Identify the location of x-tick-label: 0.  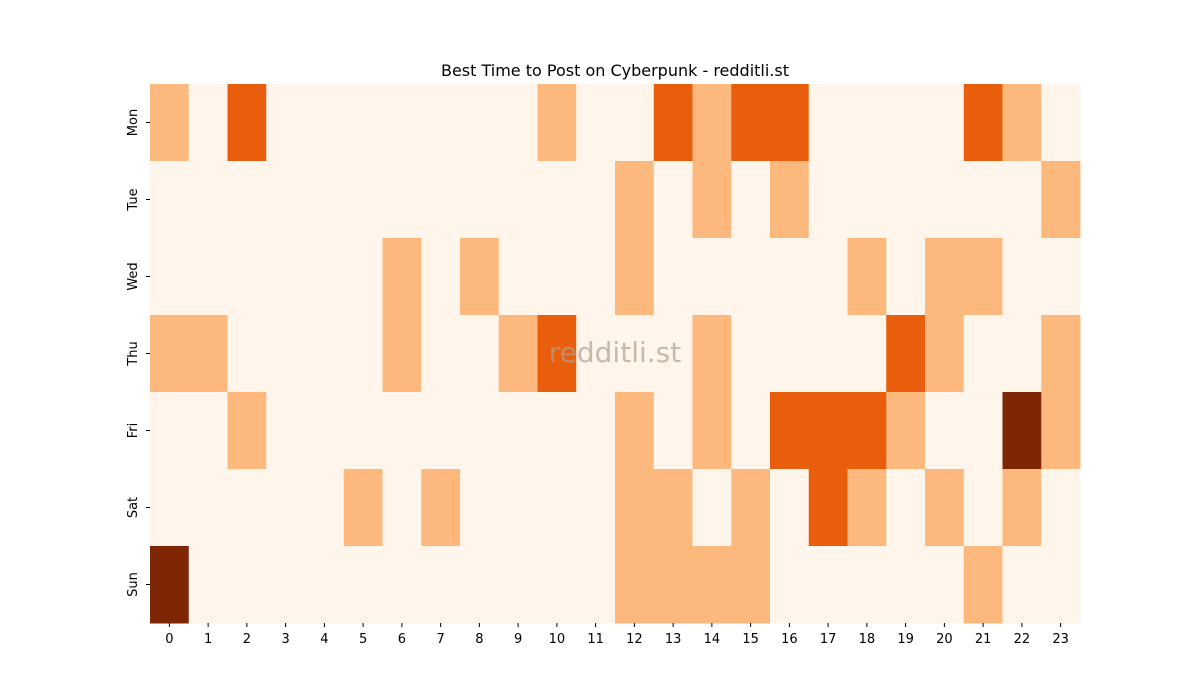
(169, 639).